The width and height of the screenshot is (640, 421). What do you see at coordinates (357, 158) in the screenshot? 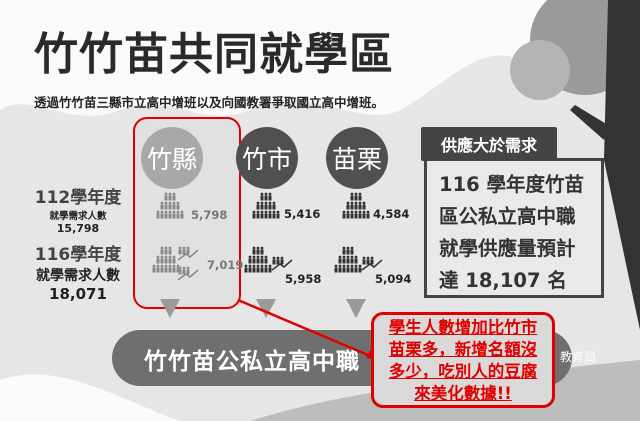
I see `region-badge-miaoli: 苗栗` at bounding box center [357, 158].